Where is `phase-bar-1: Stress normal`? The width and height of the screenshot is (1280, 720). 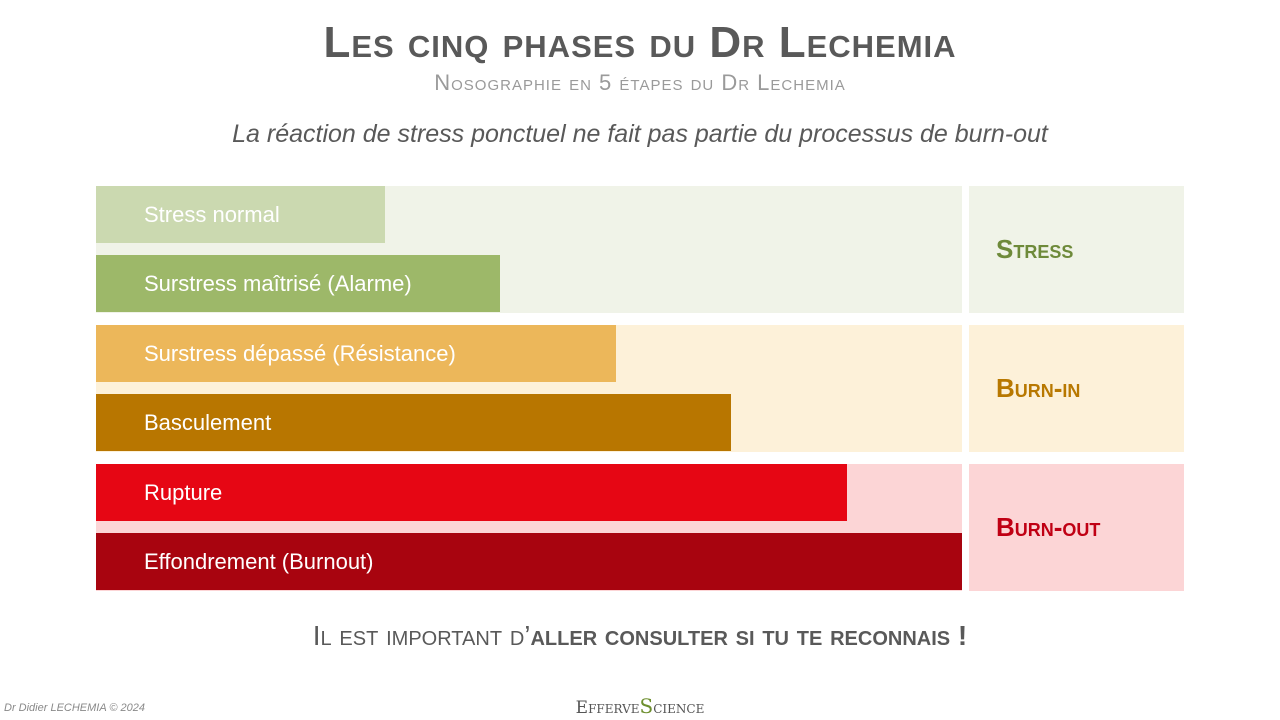
phase-bar-1: Stress normal is located at coordinates (240, 214).